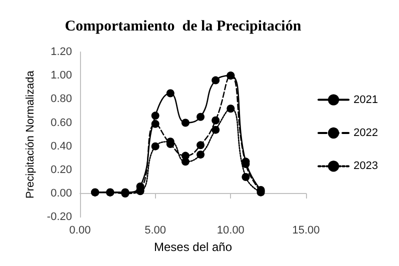  What do you see at coordinates (230, 230) in the screenshot?
I see `x-tick-label: 10.00` at bounding box center [230, 230].